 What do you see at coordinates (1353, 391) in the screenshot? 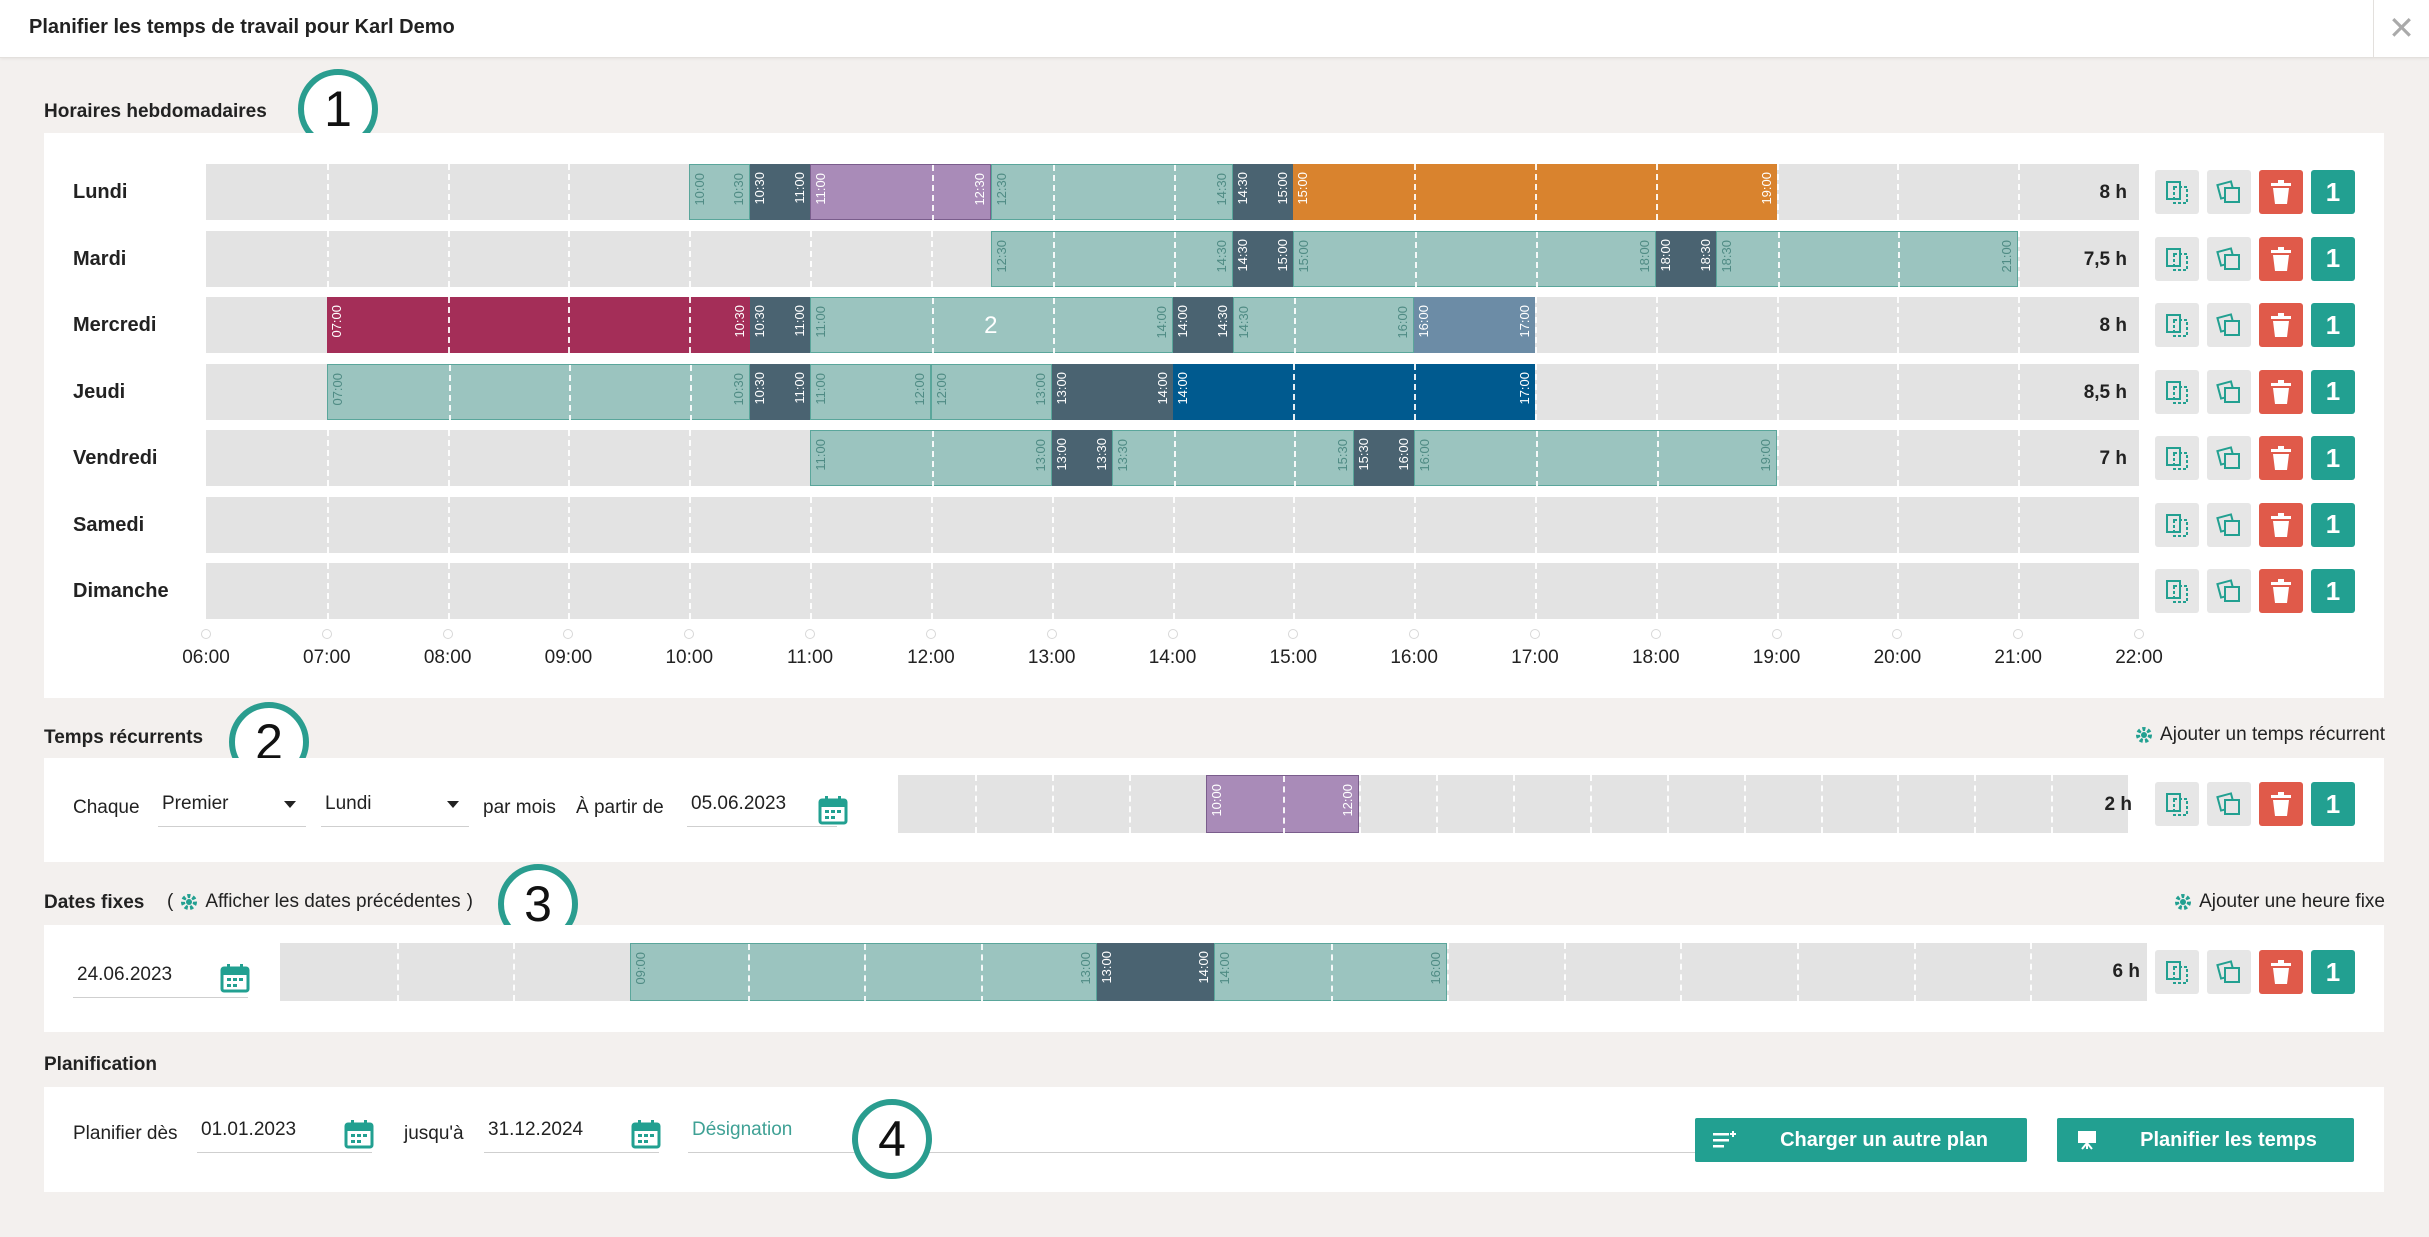
I see `time-block: 14:00 17:00` at bounding box center [1353, 391].